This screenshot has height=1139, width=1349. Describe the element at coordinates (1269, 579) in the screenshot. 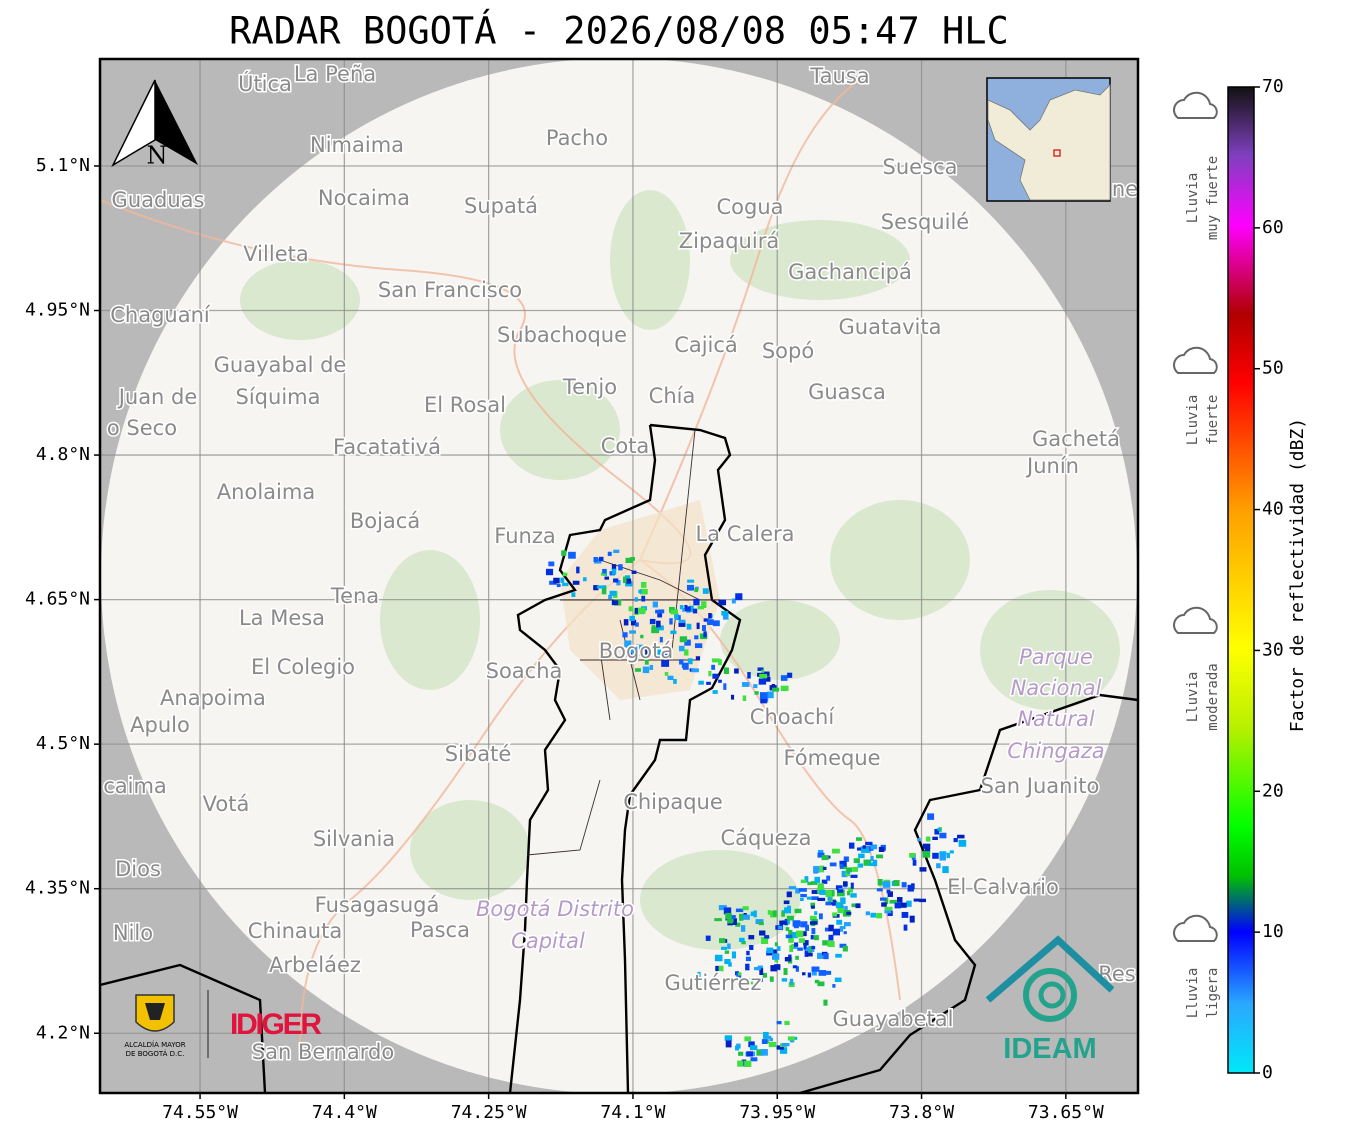

I see `colorbar-axis: 0 10 20 30 40 50 60 70` at that location.